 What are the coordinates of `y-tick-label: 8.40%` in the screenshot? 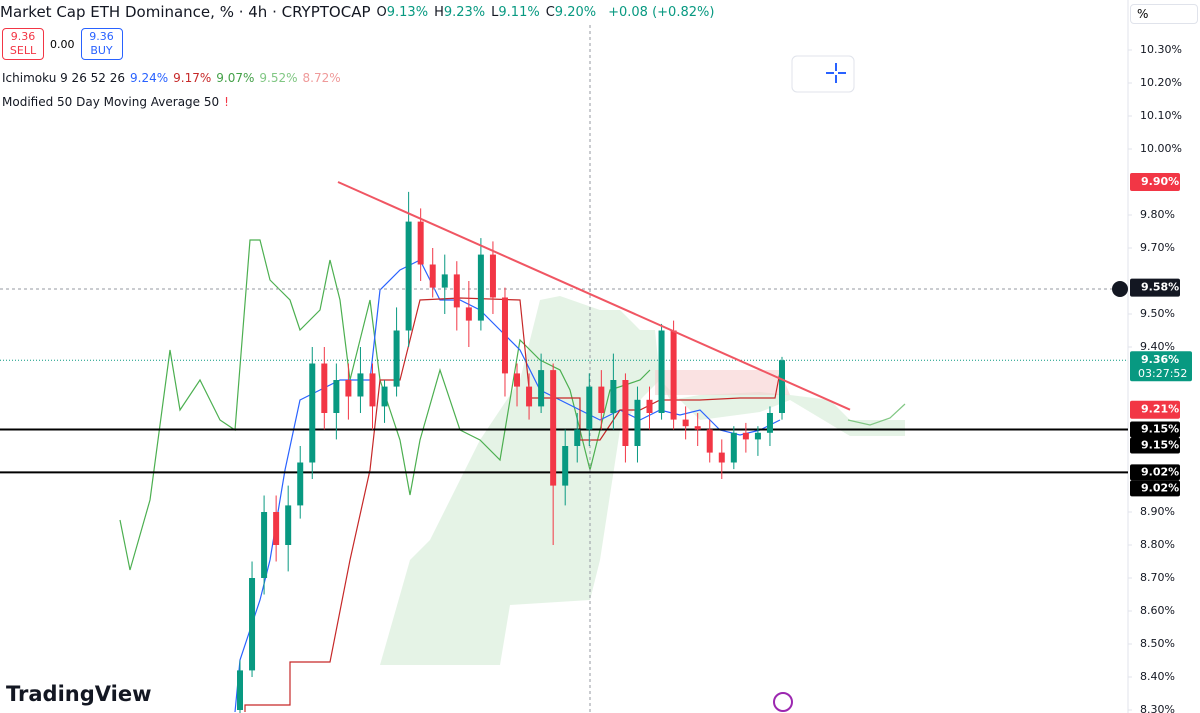 It's located at (1157, 676).